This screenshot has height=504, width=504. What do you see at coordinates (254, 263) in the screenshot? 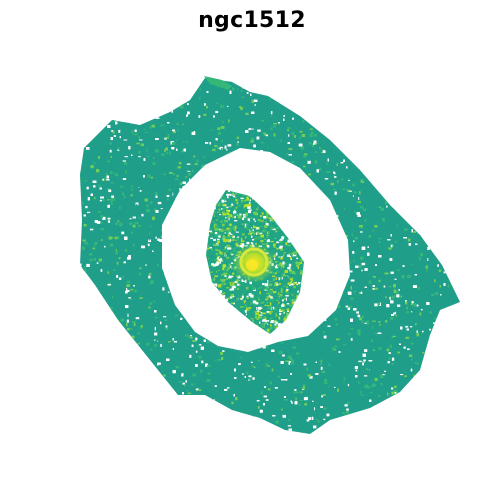
I see `nucleus` at bounding box center [254, 263].